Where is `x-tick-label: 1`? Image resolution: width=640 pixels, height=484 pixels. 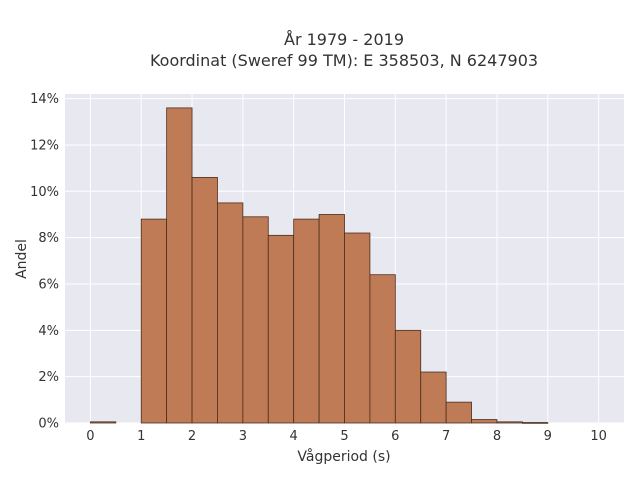 x-tick-label: 1 is located at coordinates (141, 436).